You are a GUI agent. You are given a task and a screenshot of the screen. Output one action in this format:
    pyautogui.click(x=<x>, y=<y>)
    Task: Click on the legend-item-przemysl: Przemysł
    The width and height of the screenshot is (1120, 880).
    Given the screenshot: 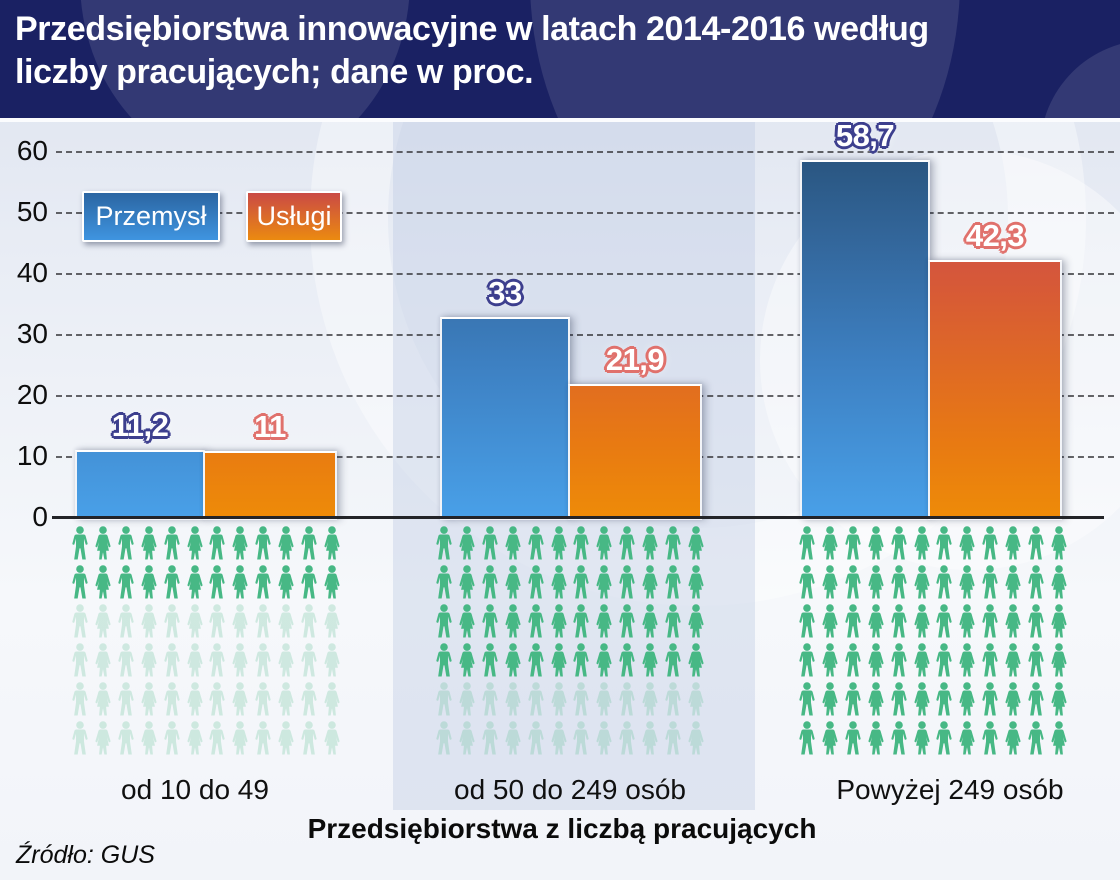 What is the action you would take?
    pyautogui.click(x=151, y=216)
    